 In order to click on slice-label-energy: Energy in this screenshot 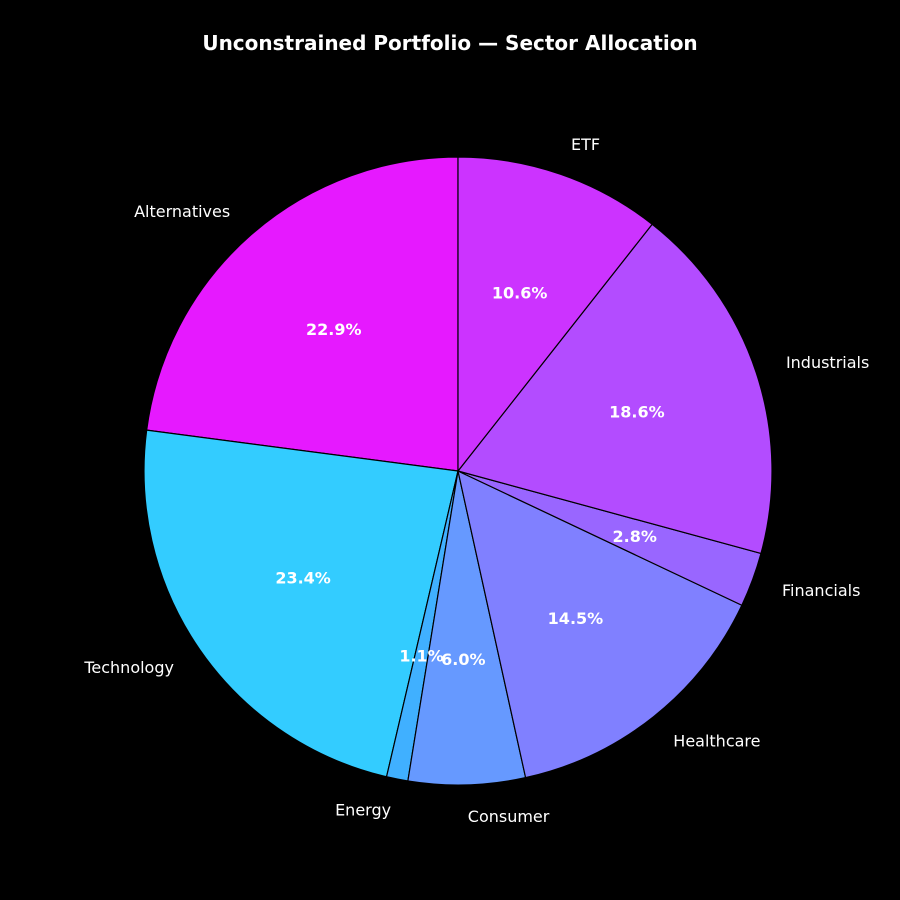, I will do `click(363, 809)`.